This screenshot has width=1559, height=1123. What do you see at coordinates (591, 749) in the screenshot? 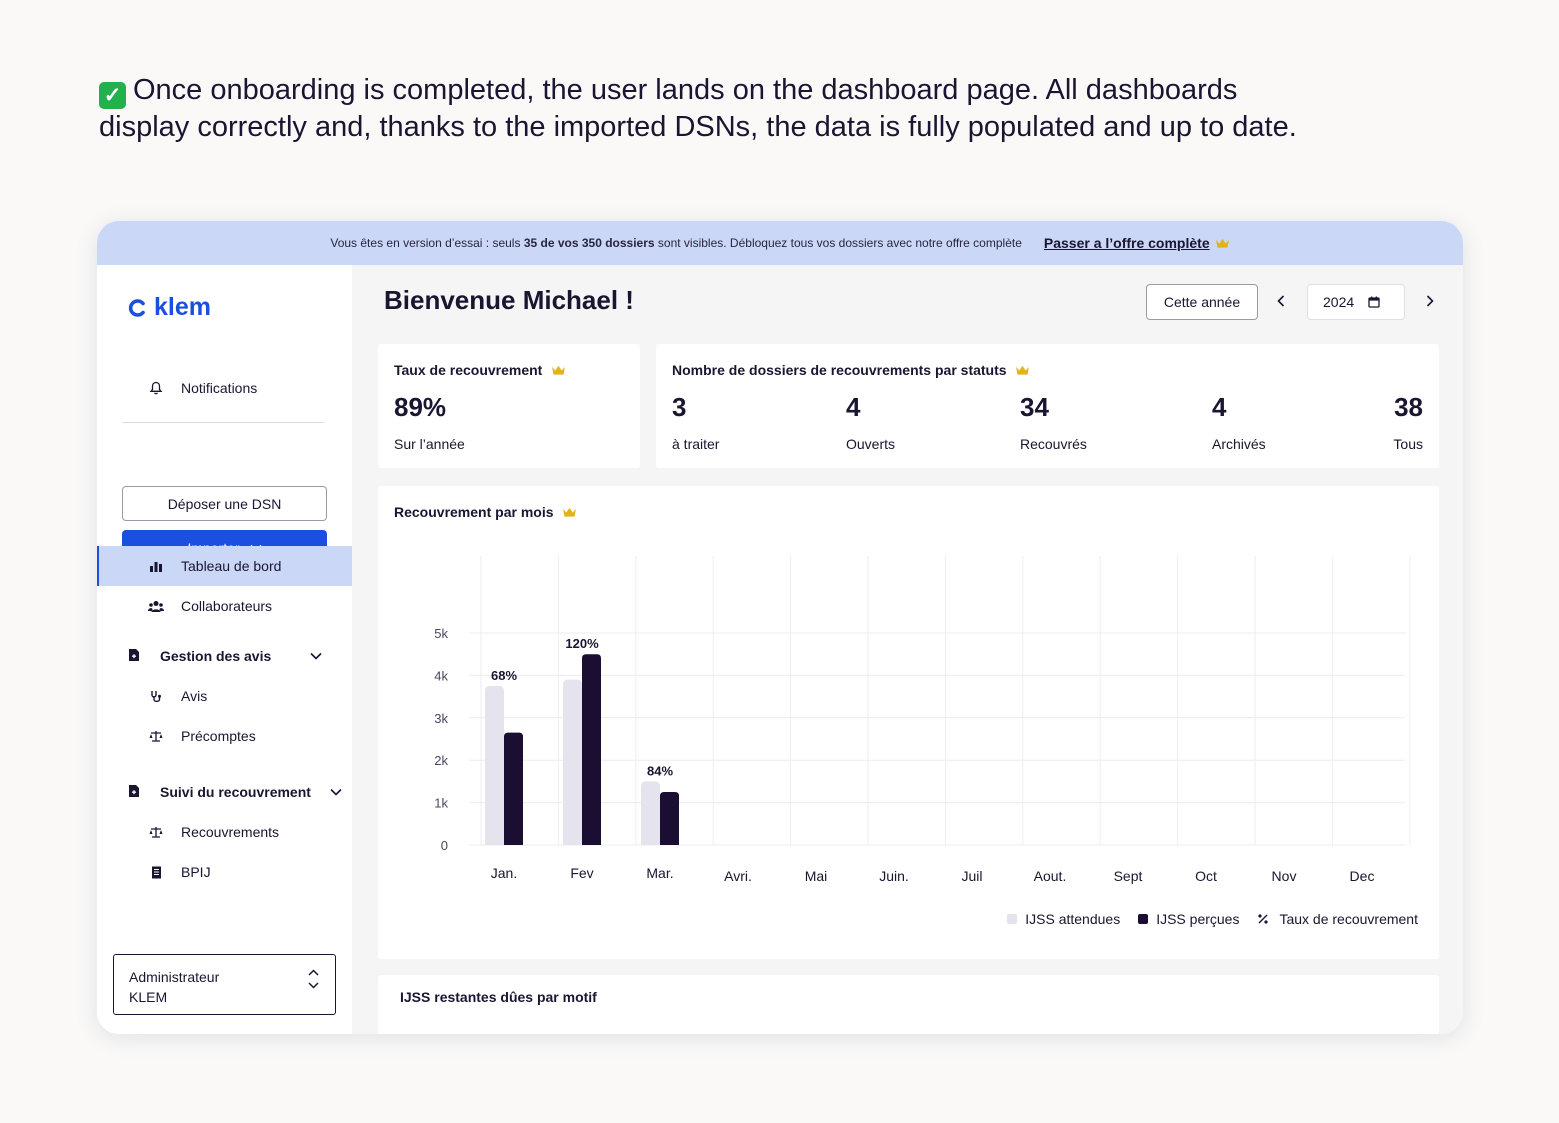
I see `bar-received` at bounding box center [591, 749].